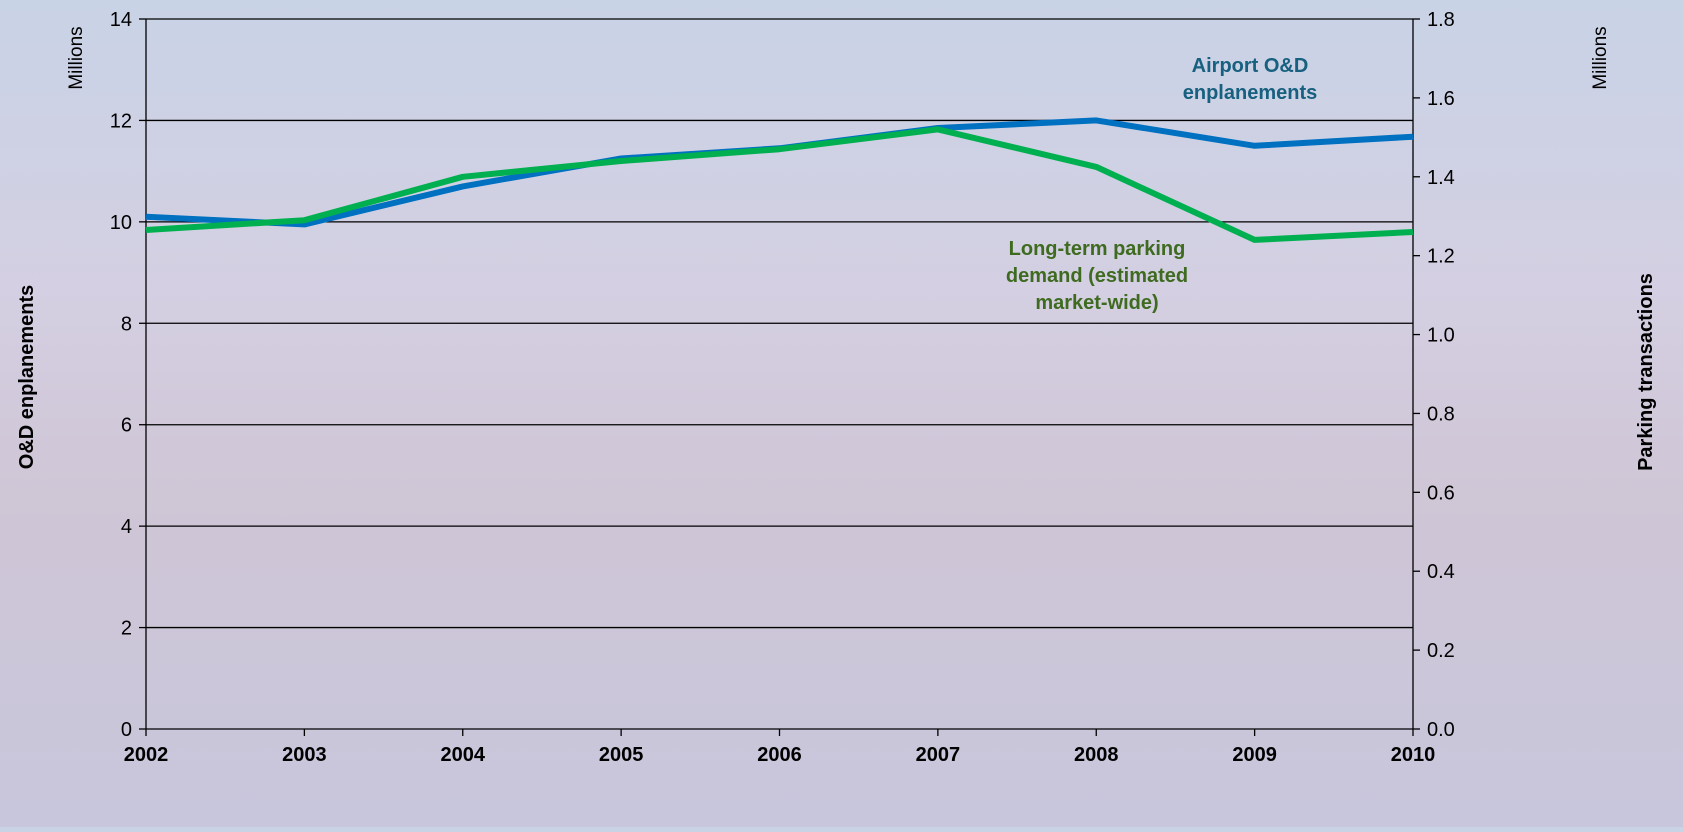 Image resolution: width=1683 pixels, height=832 pixels. What do you see at coordinates (146, 755) in the screenshot?
I see `x-tick-label: 2002` at bounding box center [146, 755].